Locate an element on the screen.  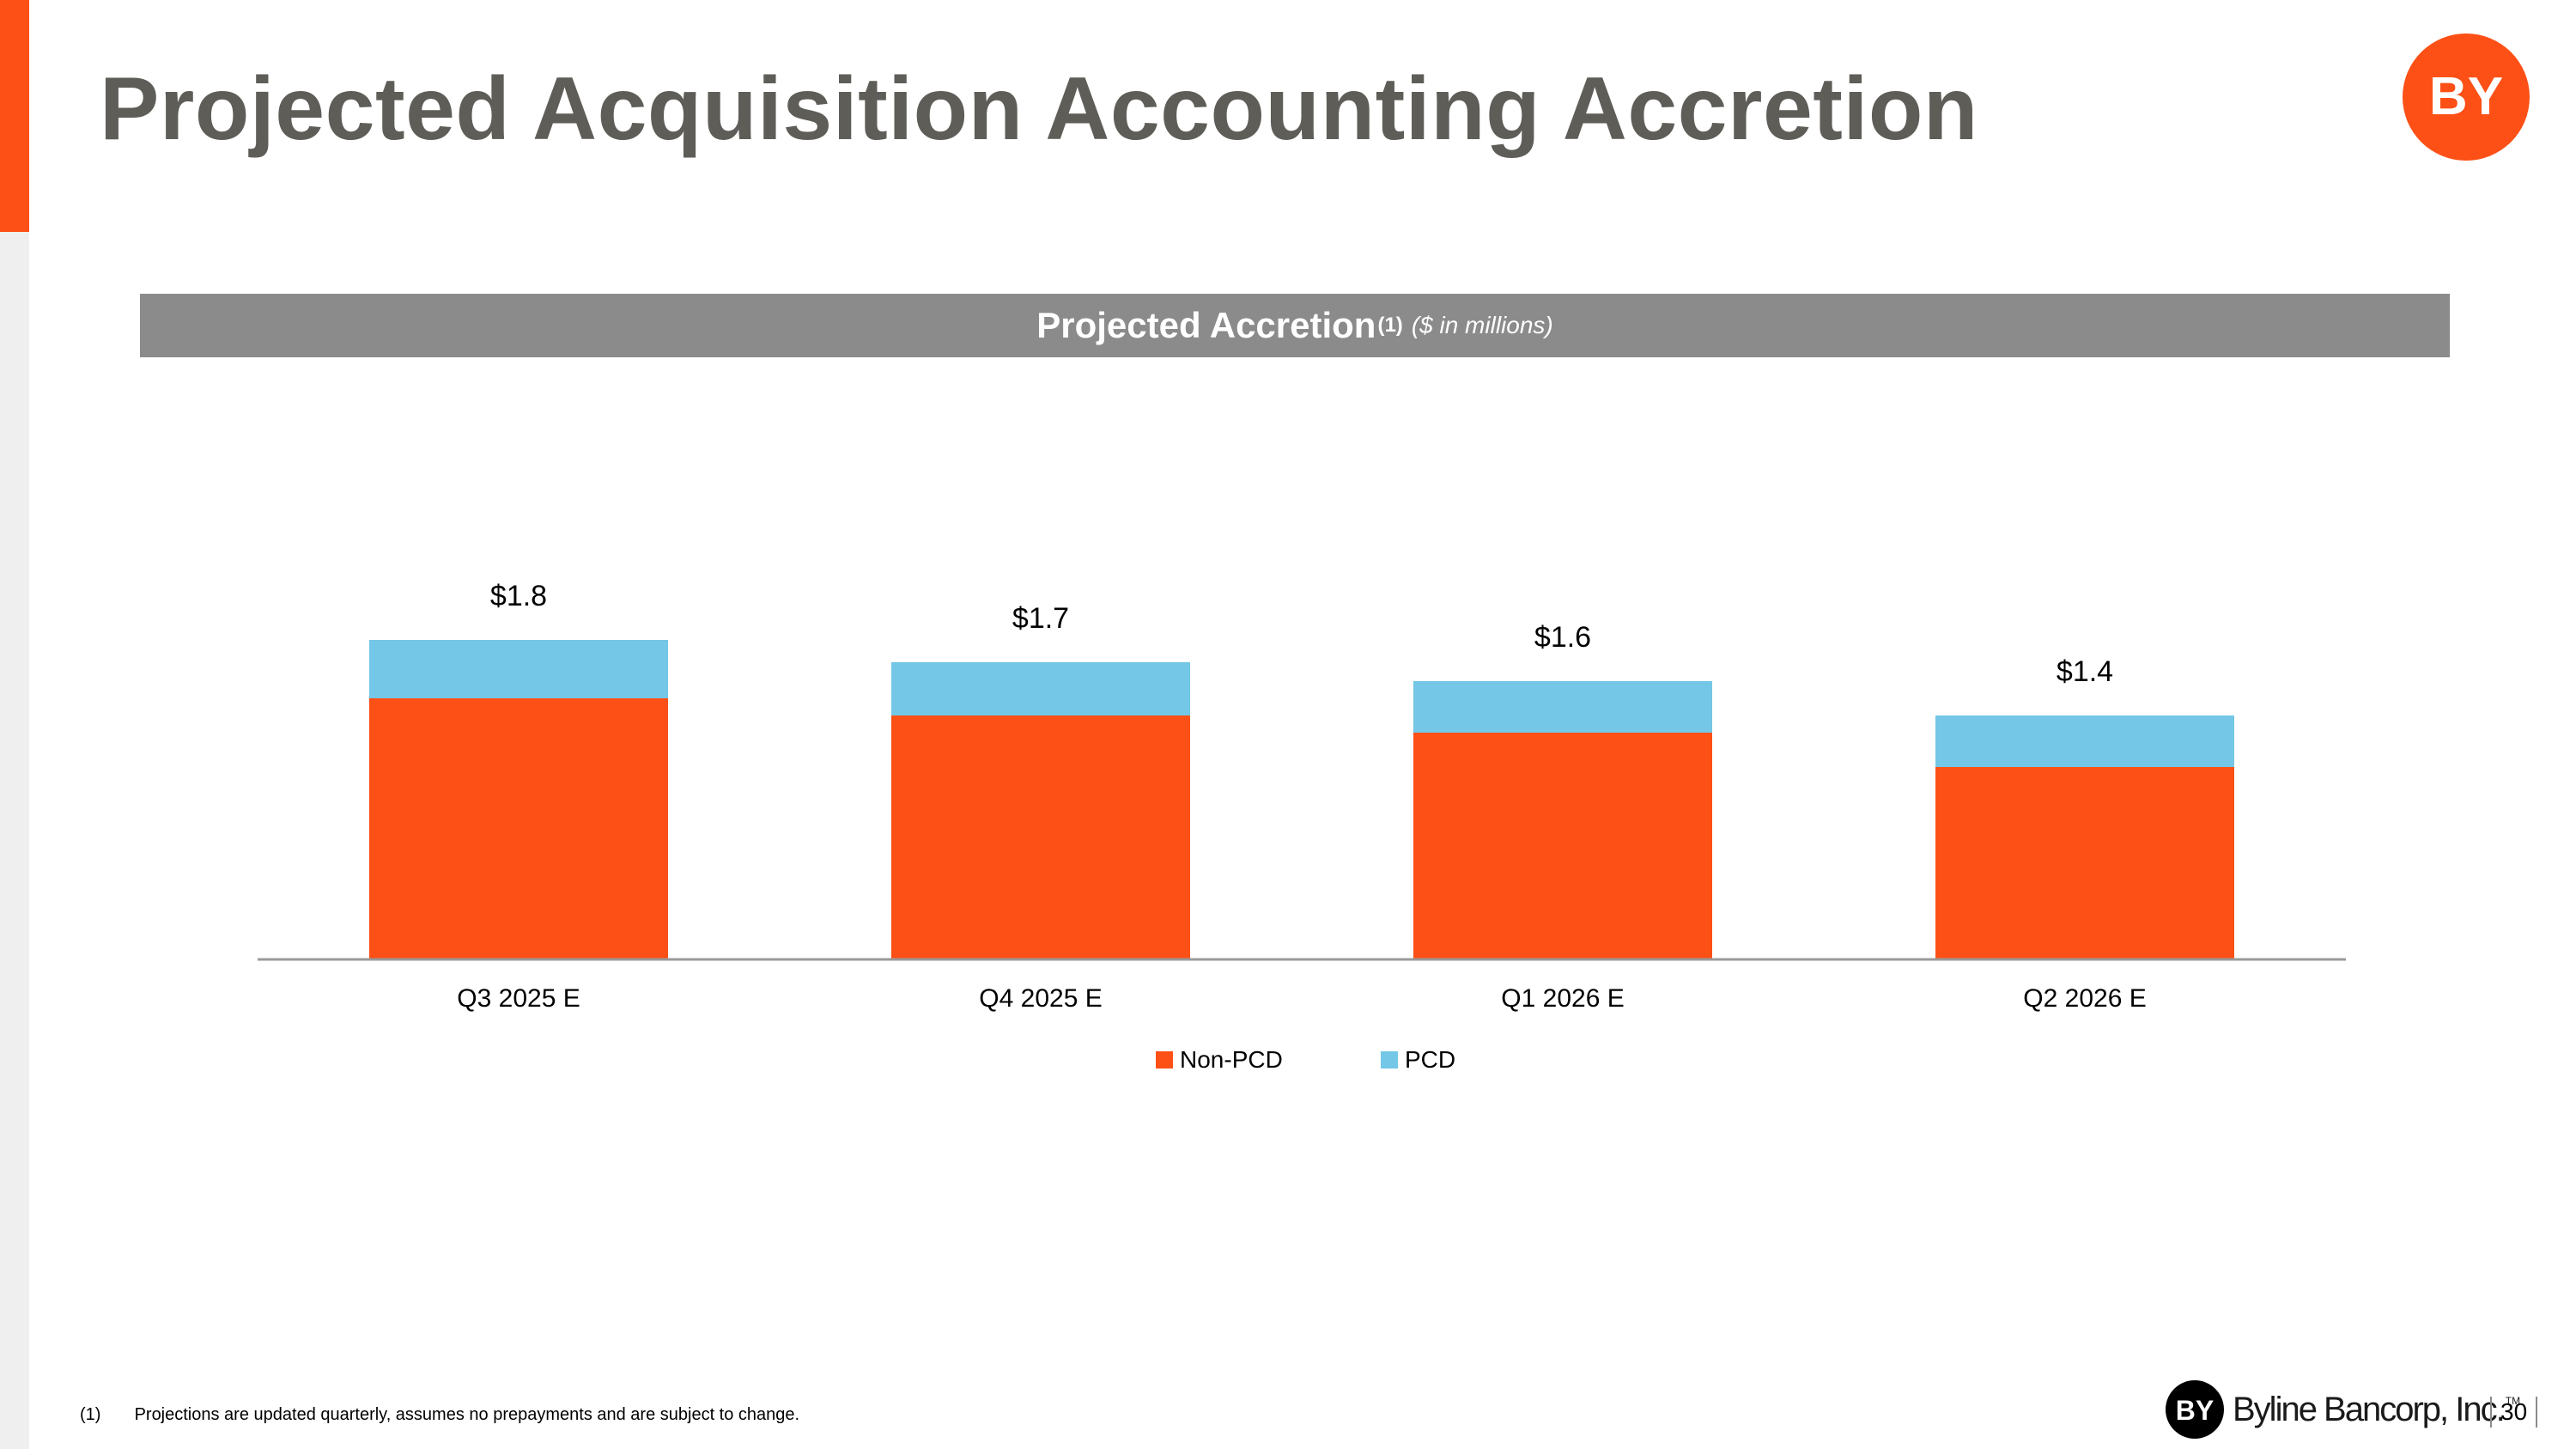
data-label-total-2: $1.7 is located at coordinates (1041, 618).